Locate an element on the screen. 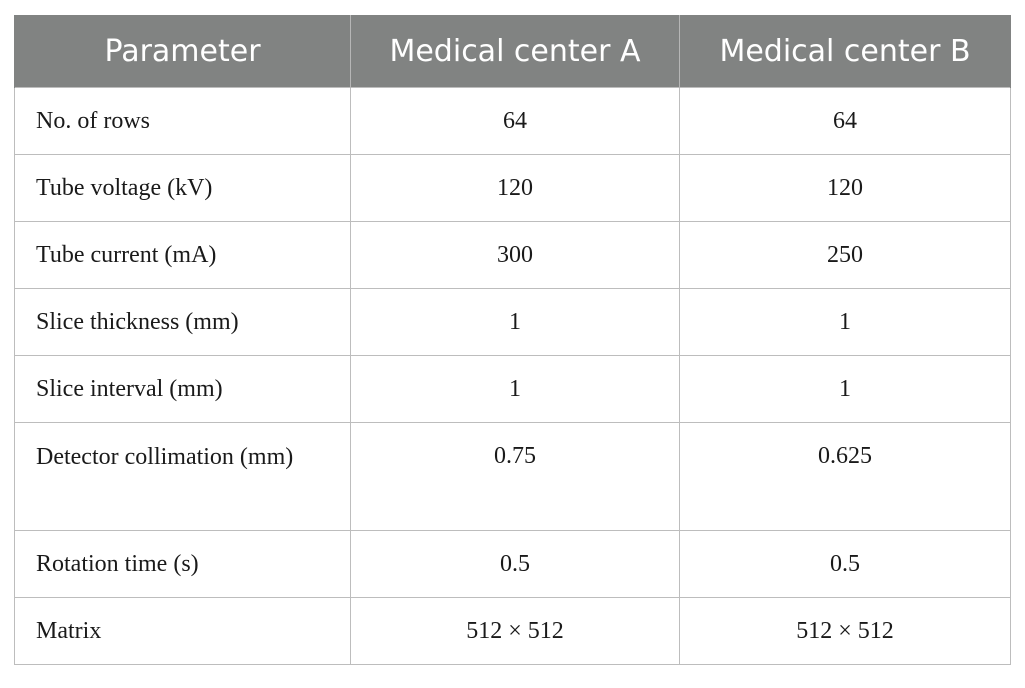 Image resolution: width=1025 pixels, height=688 pixels. table-row: Tube current (mA) 300 250 is located at coordinates (512, 255).